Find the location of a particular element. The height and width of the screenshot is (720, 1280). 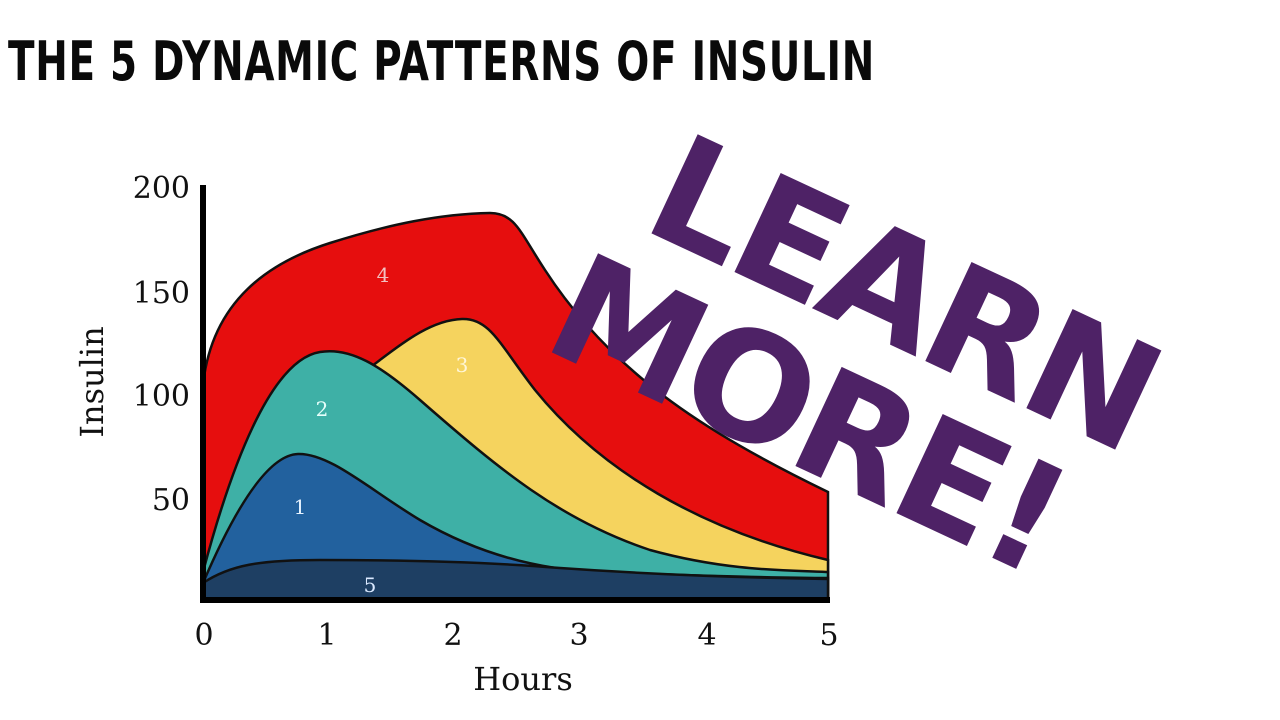

y-tick-50: 50 is located at coordinates (171, 500).